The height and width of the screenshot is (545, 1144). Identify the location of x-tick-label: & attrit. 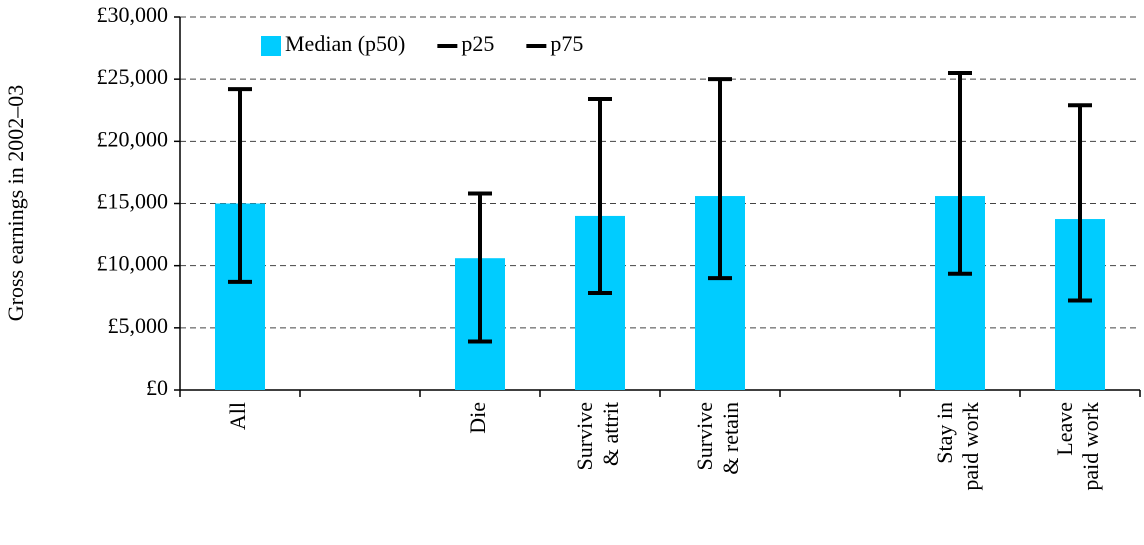
(610, 434).